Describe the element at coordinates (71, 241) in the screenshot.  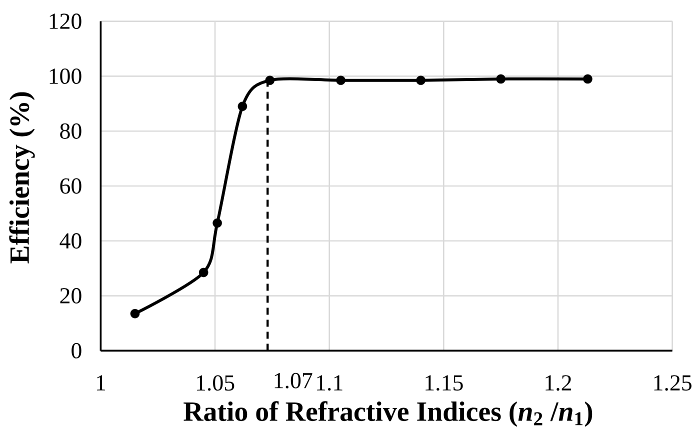
I see `y-tick-label: 40` at that location.